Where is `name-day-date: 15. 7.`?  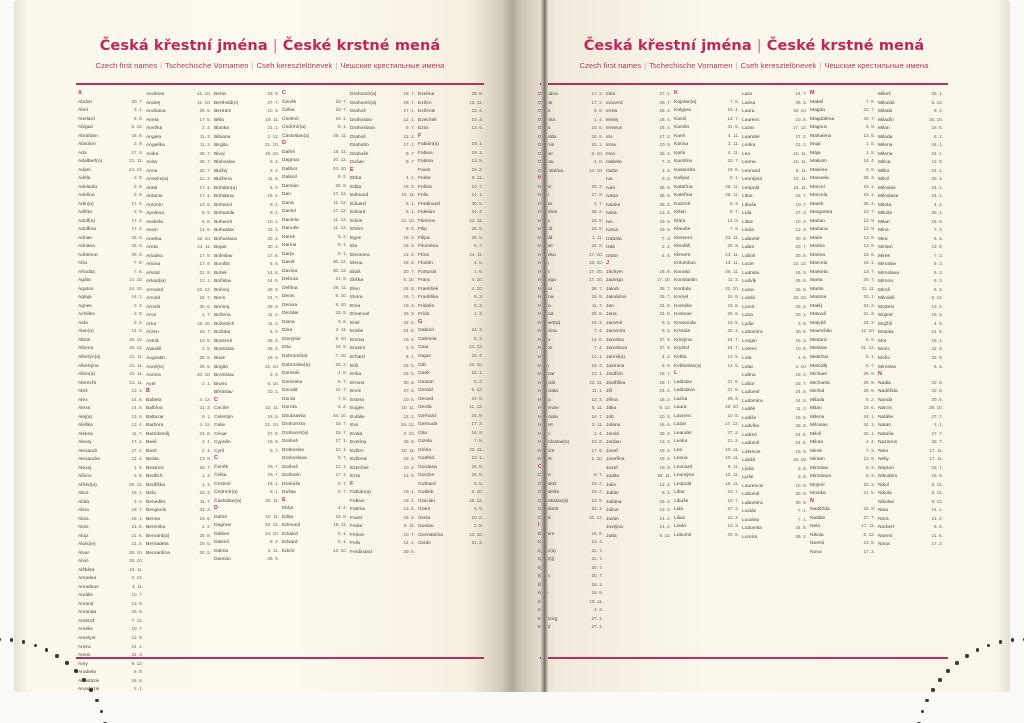
name-day-date: 15. 7. is located at coordinates (665, 374).